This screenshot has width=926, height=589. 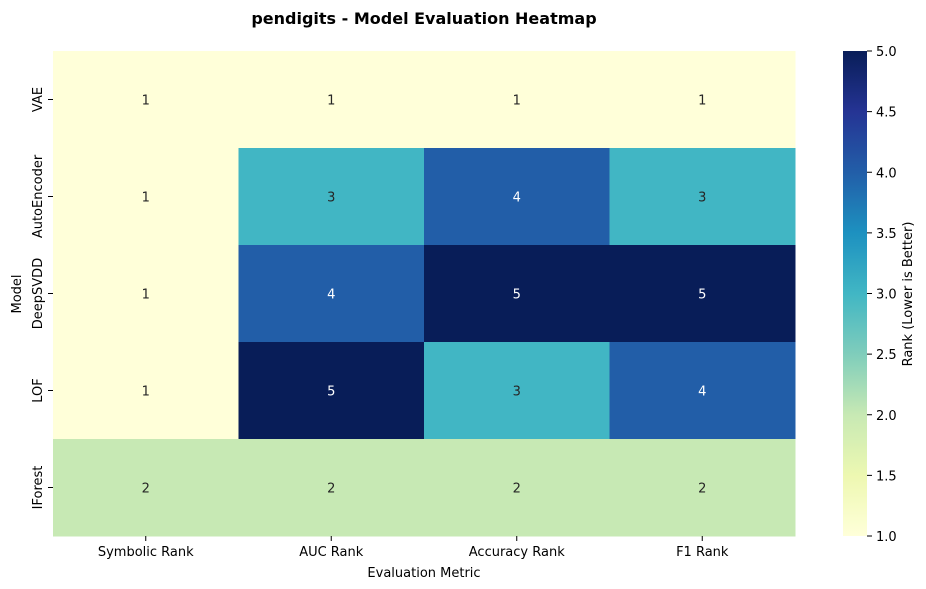 I want to click on x-tick-label: Accuracy Rank, so click(x=517, y=552).